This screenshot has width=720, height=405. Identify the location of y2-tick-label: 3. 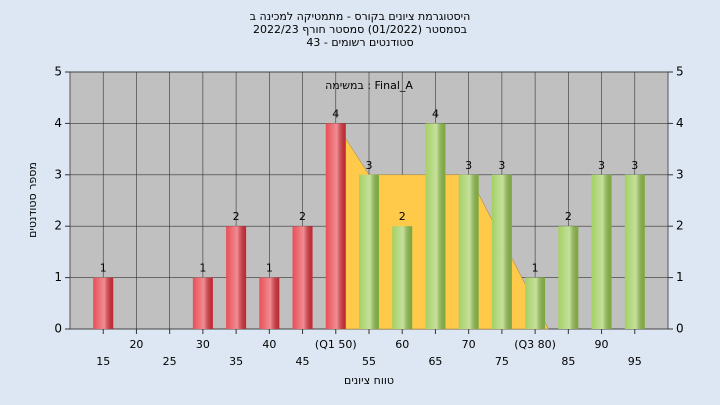
(680, 174).